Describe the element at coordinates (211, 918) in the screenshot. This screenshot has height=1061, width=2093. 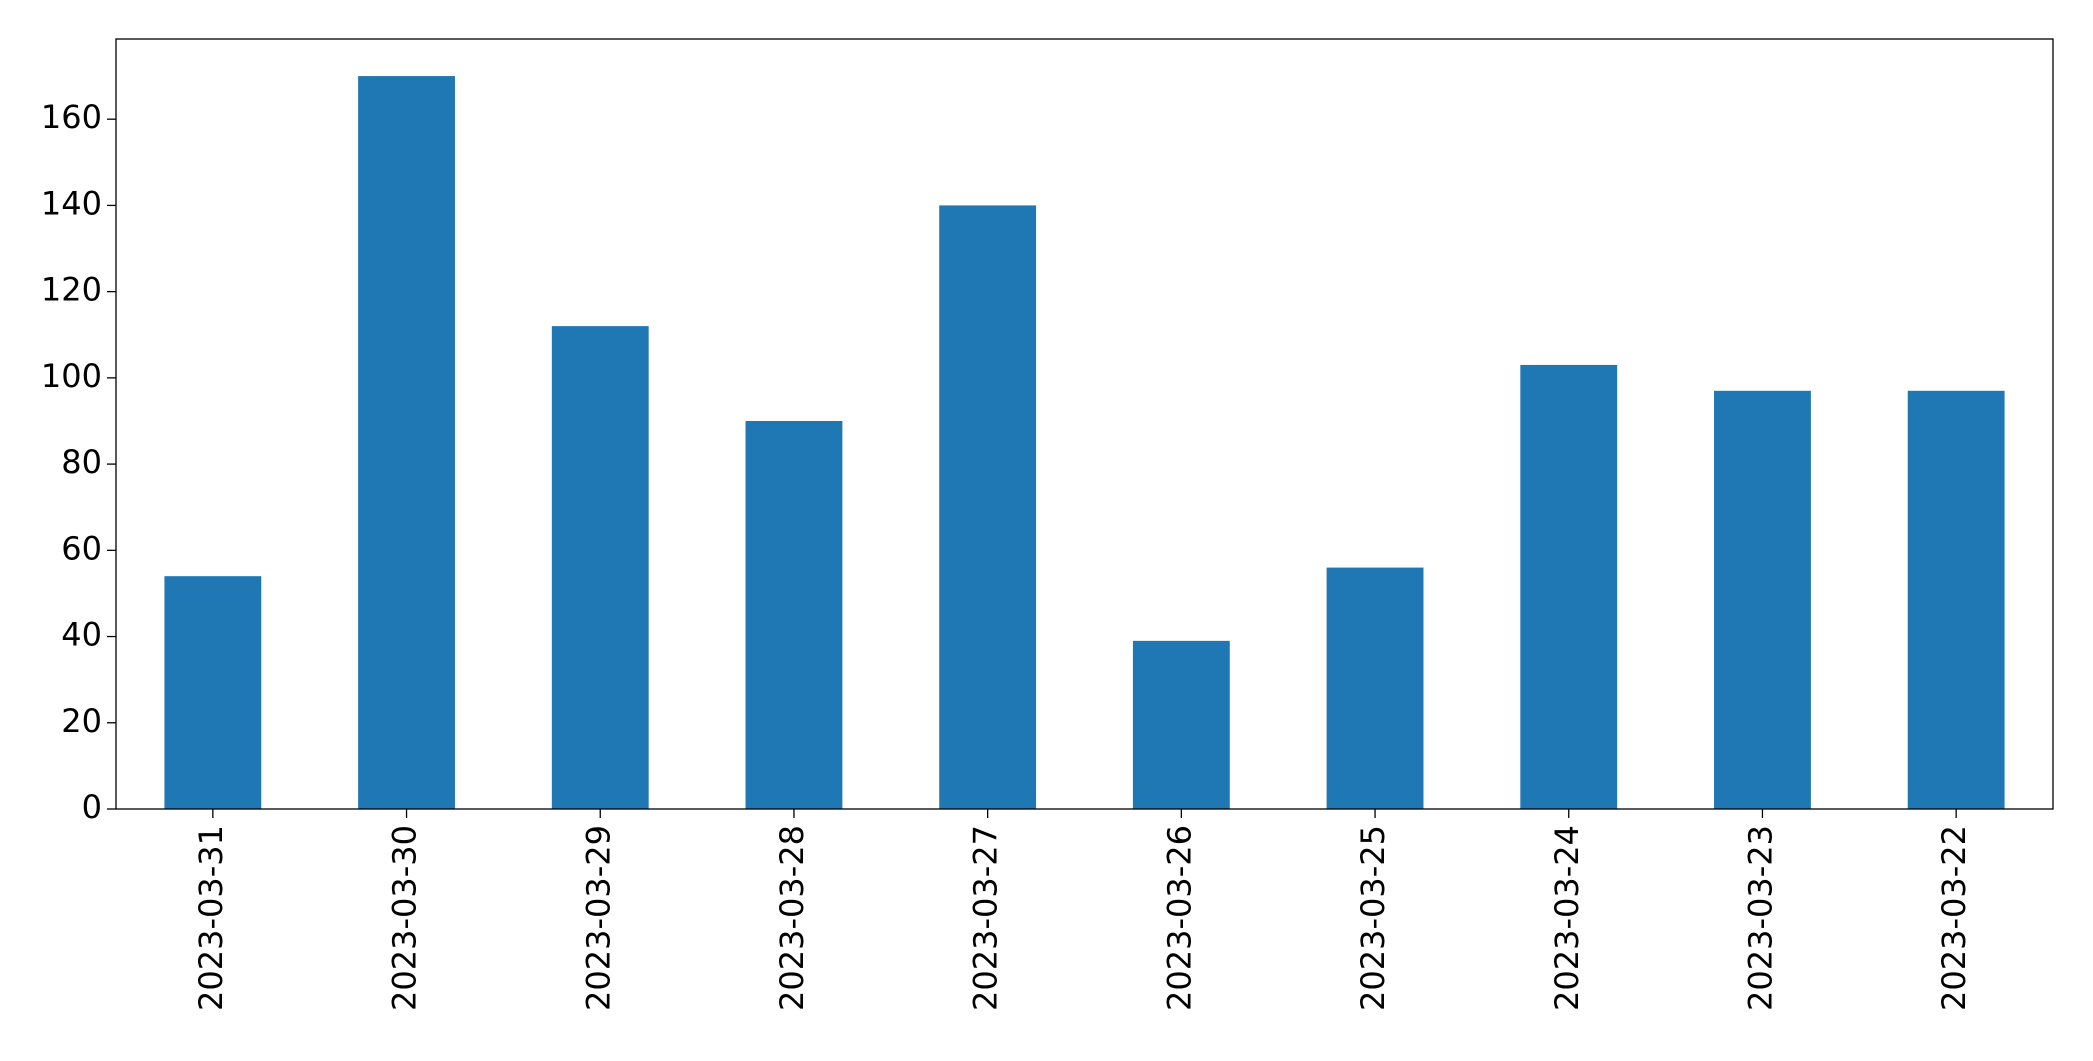
I see `x-tick-label: 2023-03-31` at that location.